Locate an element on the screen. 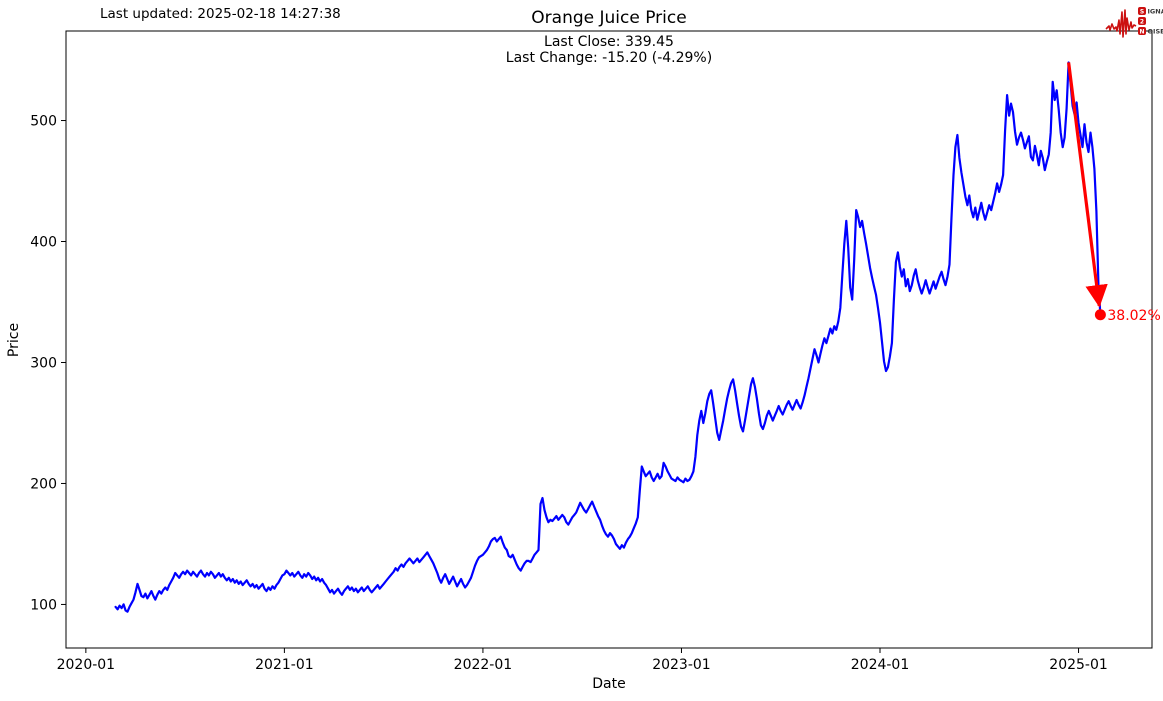 The height and width of the screenshot is (701, 1163). y-tick-label: 400 is located at coordinates (43, 243).